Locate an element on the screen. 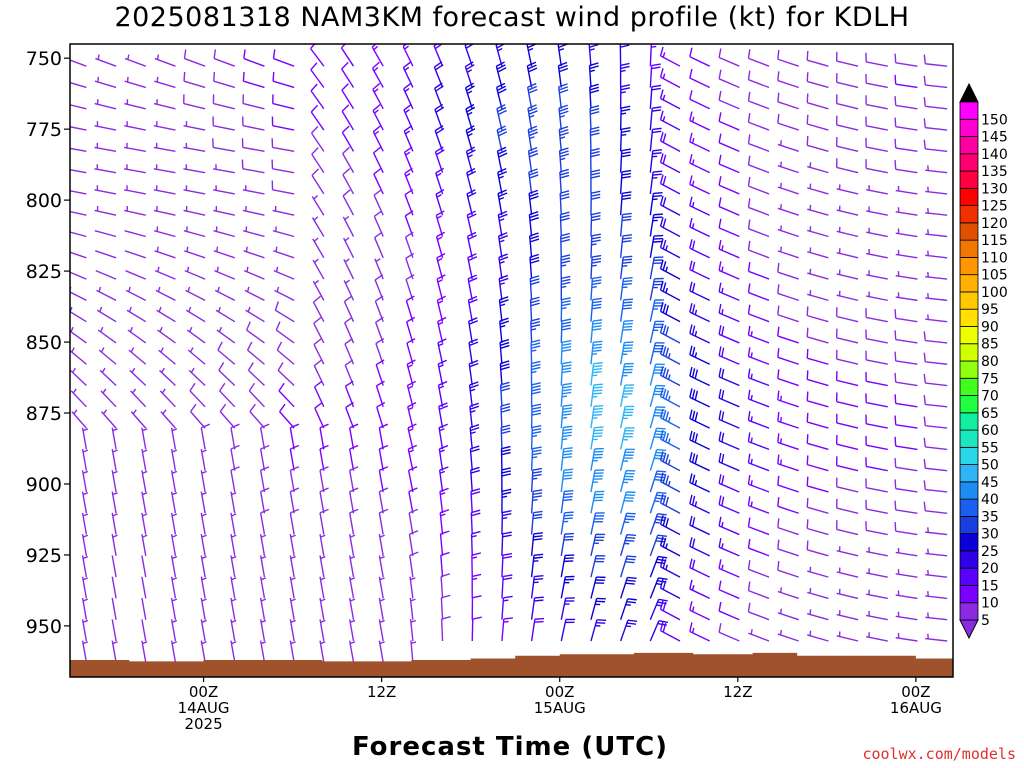 The height and width of the screenshot is (768, 1024). colorbar-label: 75 is located at coordinates (990, 379).